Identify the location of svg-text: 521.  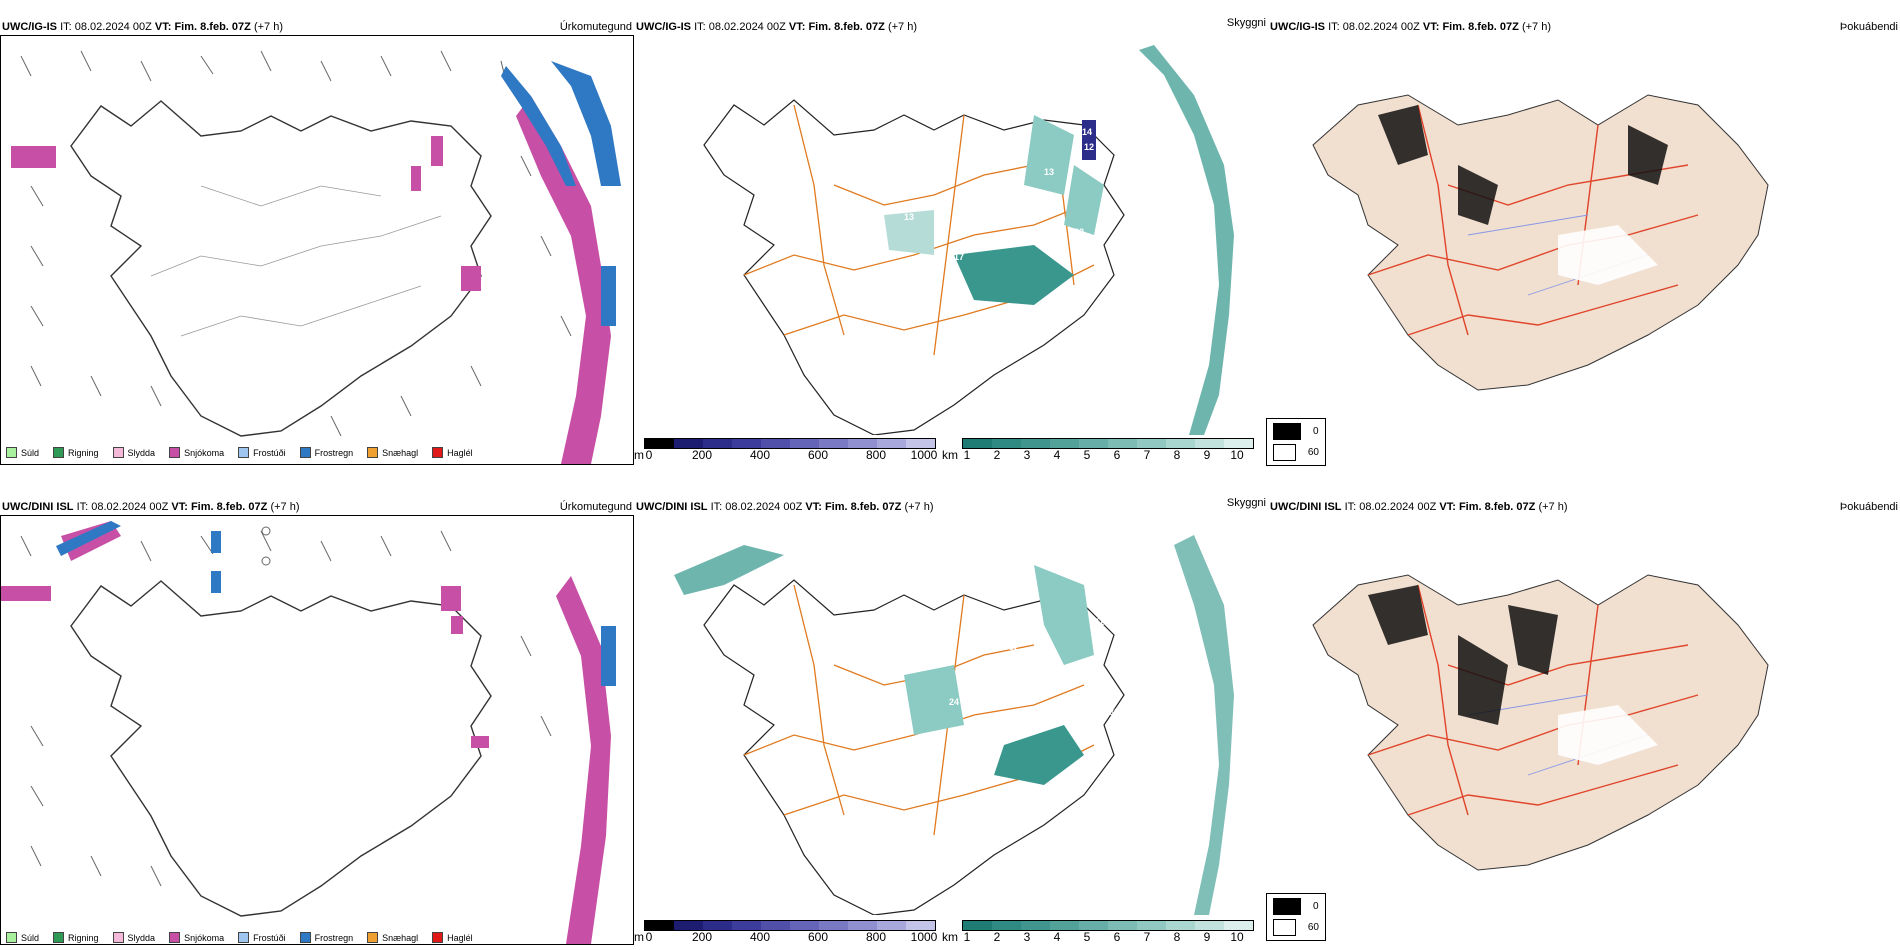
(1096, 607).